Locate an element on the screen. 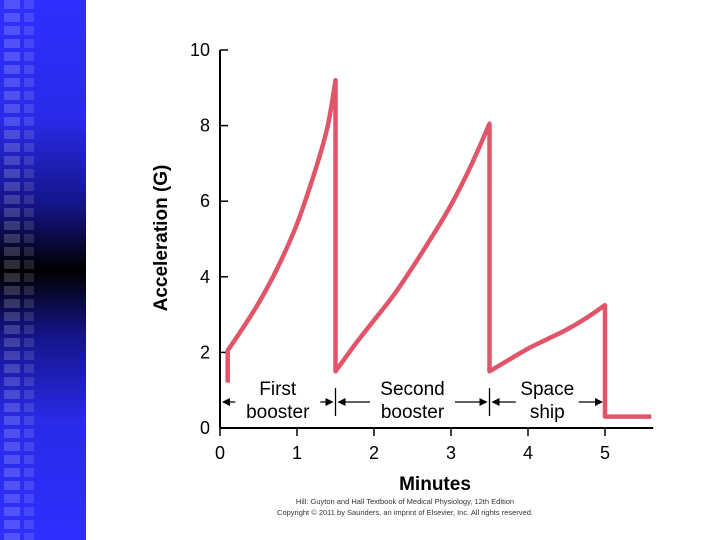 The width and height of the screenshot is (720, 540). sidebar-square-pattern-secondary is located at coordinates (29, 270).